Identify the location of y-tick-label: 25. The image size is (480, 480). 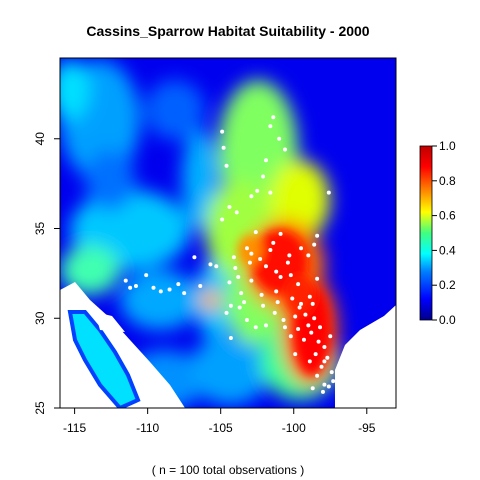
(40, 408).